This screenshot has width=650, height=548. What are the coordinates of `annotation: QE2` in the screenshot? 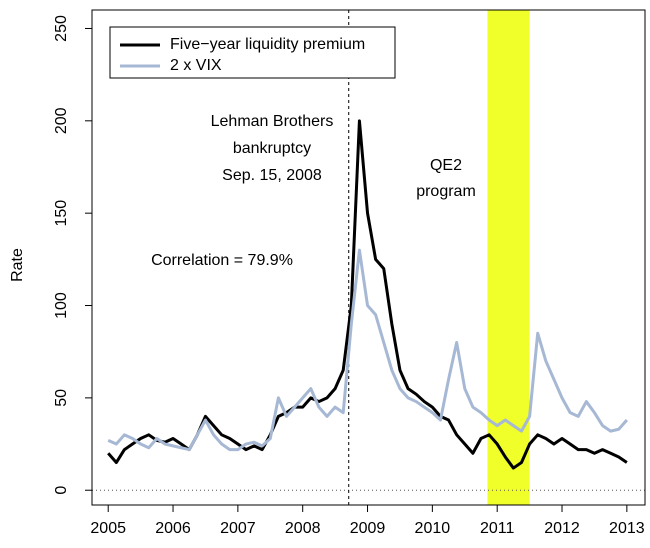 It's located at (446, 165).